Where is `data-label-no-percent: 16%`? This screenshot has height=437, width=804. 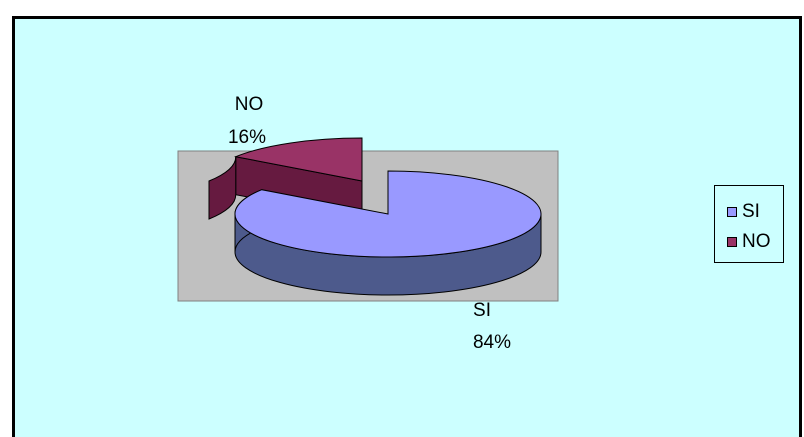 data-label-no-percent: 16% is located at coordinates (247, 137).